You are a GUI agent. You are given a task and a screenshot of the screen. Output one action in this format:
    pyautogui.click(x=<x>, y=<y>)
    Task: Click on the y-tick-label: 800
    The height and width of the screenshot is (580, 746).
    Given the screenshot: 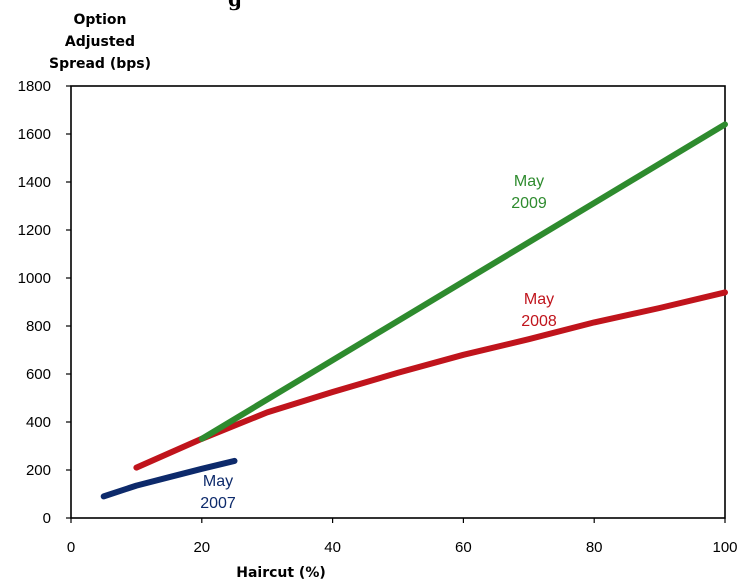 What is the action you would take?
    pyautogui.click(x=38, y=326)
    